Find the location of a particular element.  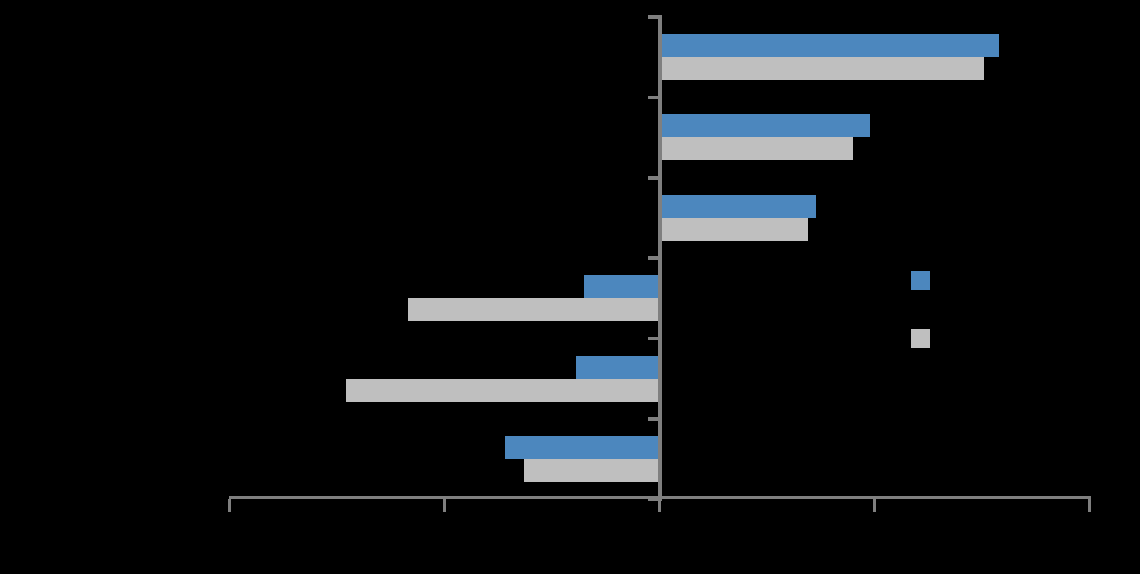

y-axis-line is located at coordinates (660, 258).